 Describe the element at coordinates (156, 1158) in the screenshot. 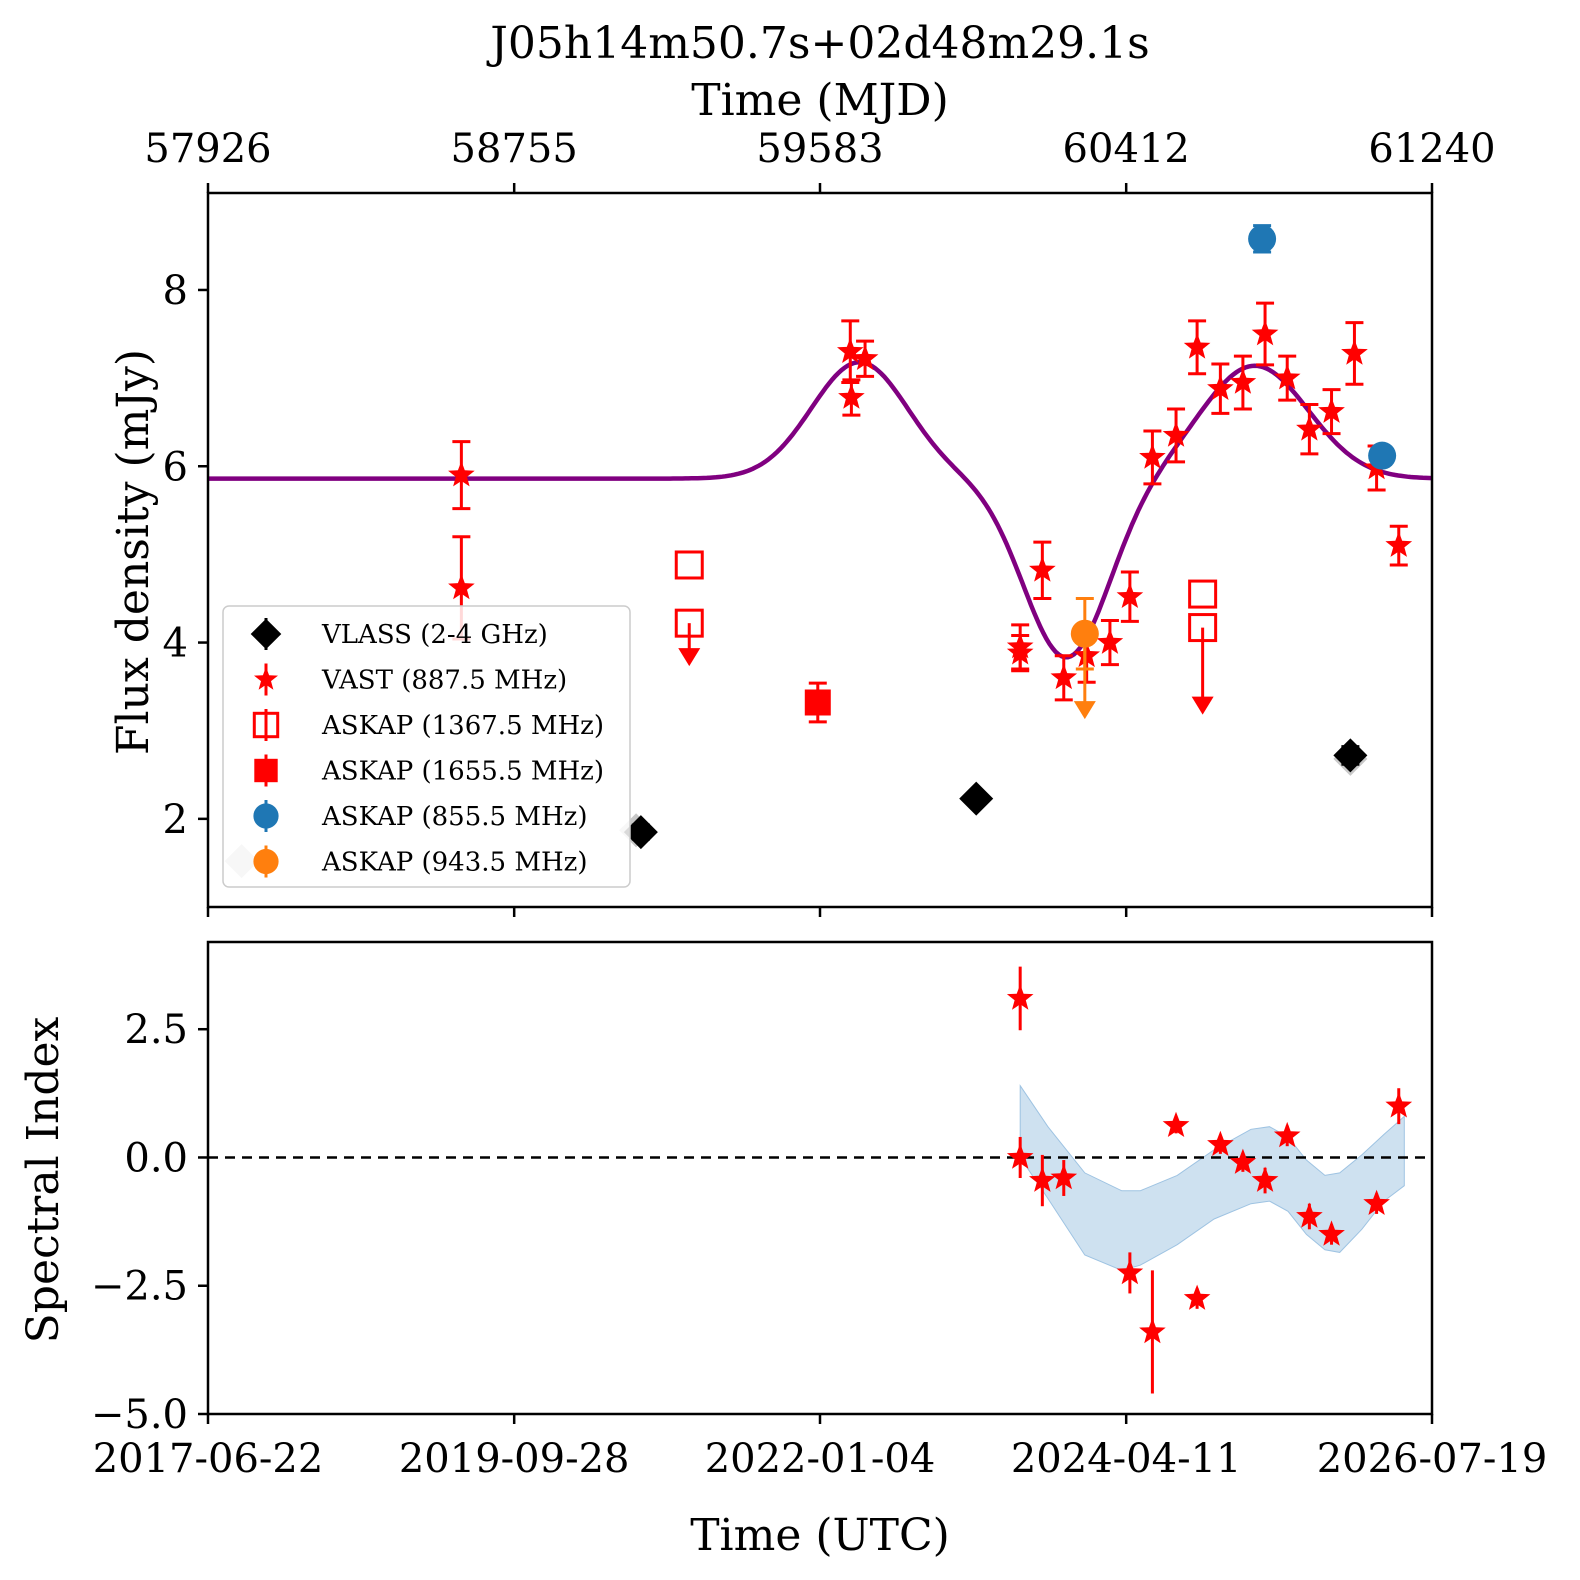

I see `bottom-ytick-label-1: 0.0` at that location.